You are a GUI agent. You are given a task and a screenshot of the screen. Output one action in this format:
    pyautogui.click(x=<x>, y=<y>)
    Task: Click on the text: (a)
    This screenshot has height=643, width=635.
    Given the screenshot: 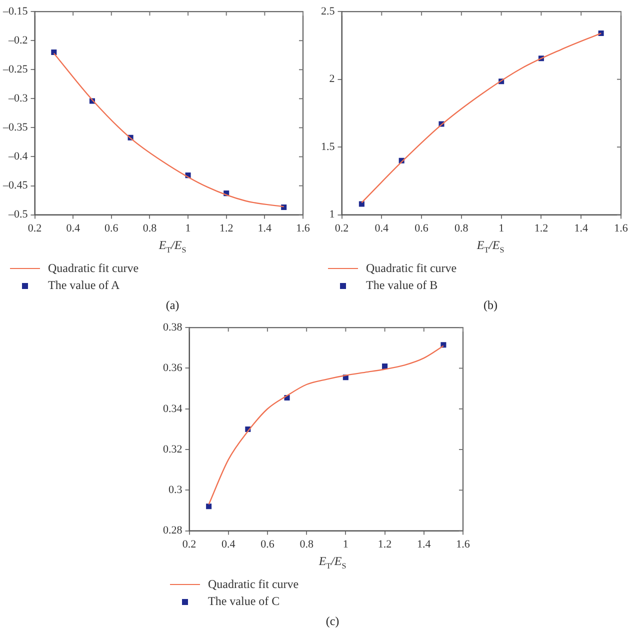 What is the action you would take?
    pyautogui.click(x=172, y=305)
    